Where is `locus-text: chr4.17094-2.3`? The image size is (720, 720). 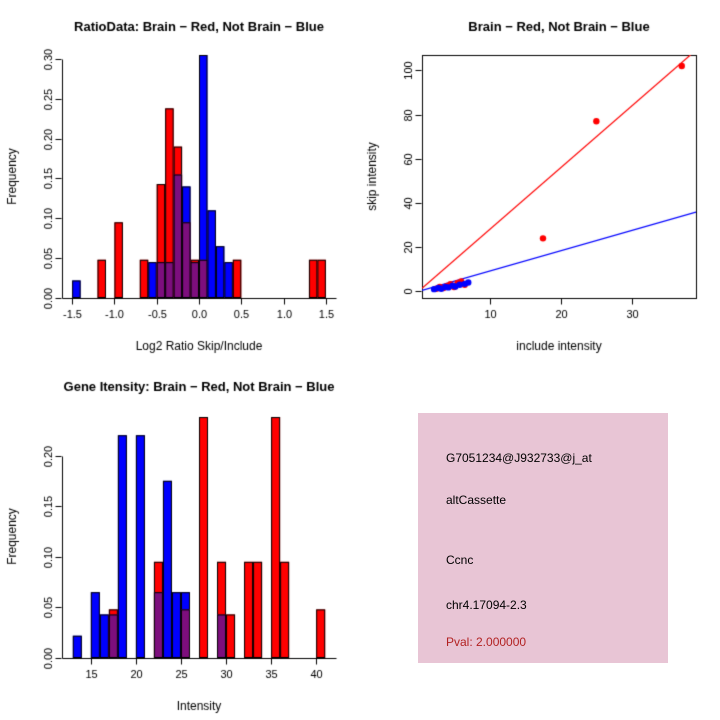 locus-text: chr4.17094-2.3 is located at coordinates (486, 605).